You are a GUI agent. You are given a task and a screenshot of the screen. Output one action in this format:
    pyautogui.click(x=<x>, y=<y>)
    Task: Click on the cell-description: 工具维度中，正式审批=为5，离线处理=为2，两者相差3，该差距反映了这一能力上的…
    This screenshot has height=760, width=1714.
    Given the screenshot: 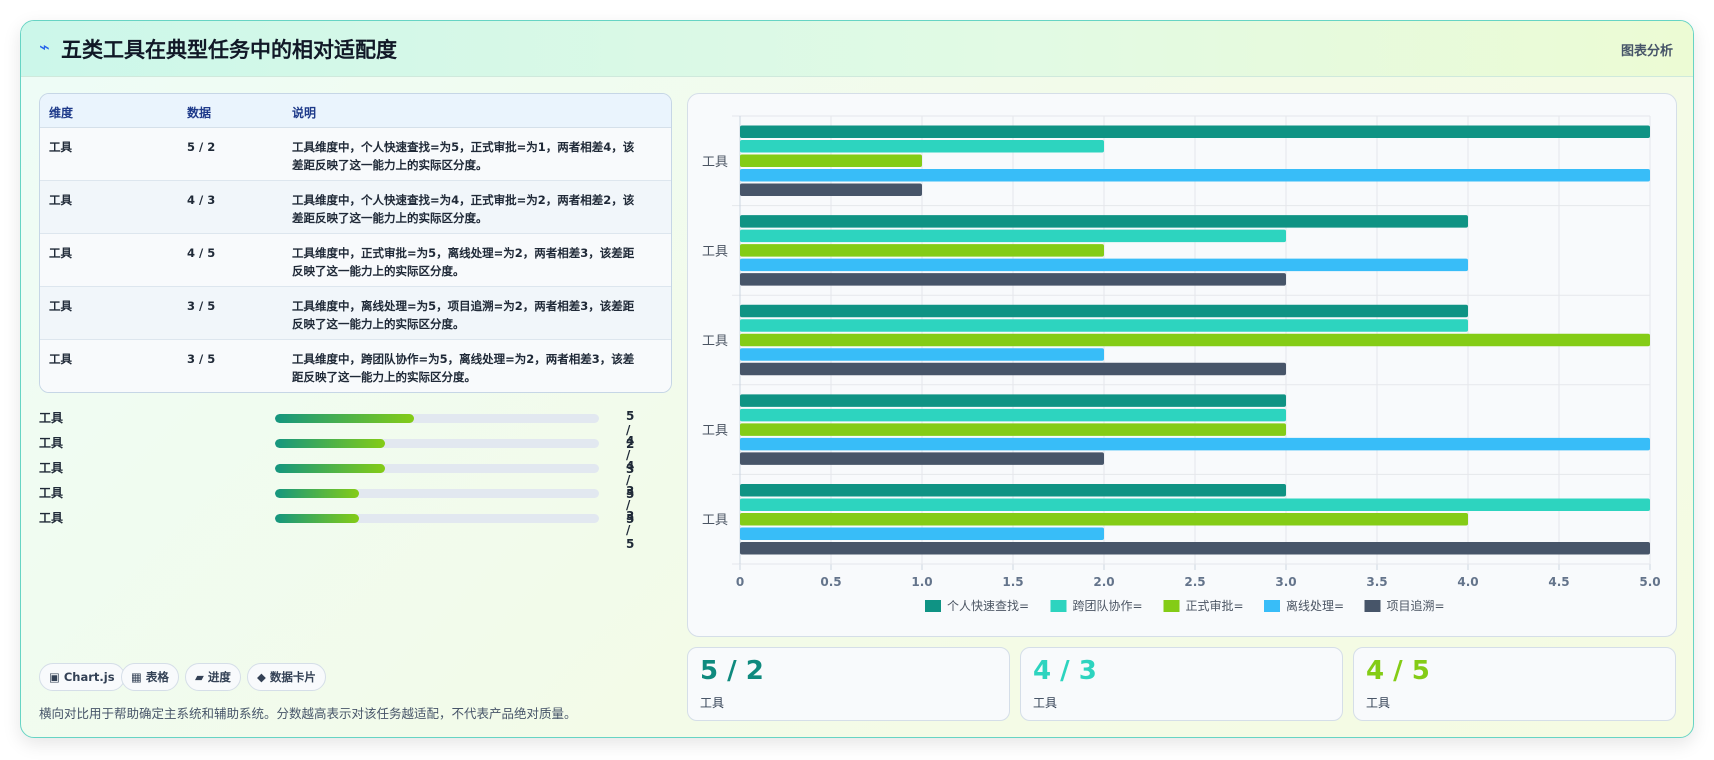 What is the action you would take?
    pyautogui.click(x=463, y=262)
    